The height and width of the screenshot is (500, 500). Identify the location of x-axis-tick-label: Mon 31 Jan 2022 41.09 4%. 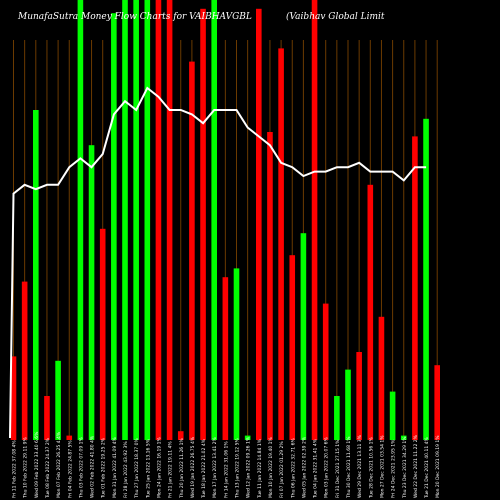
(115, 467).